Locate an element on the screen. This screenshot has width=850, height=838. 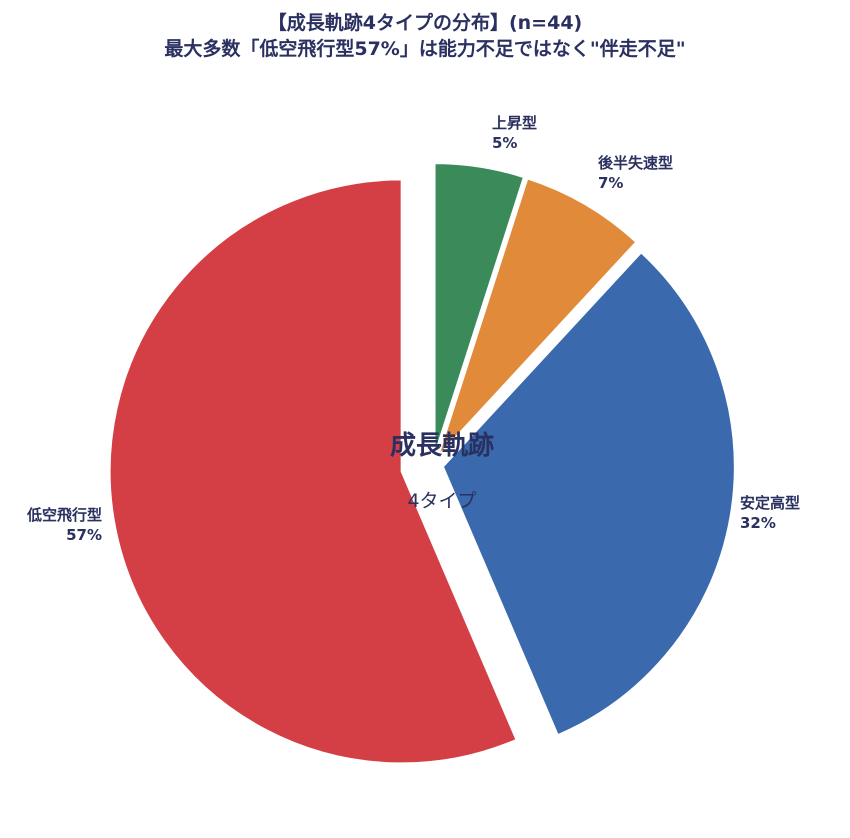
chart-subtitle: 最大多数「低空飛行型57%」は能力不足ではなく"伴走不足" is located at coordinates (425, 49).